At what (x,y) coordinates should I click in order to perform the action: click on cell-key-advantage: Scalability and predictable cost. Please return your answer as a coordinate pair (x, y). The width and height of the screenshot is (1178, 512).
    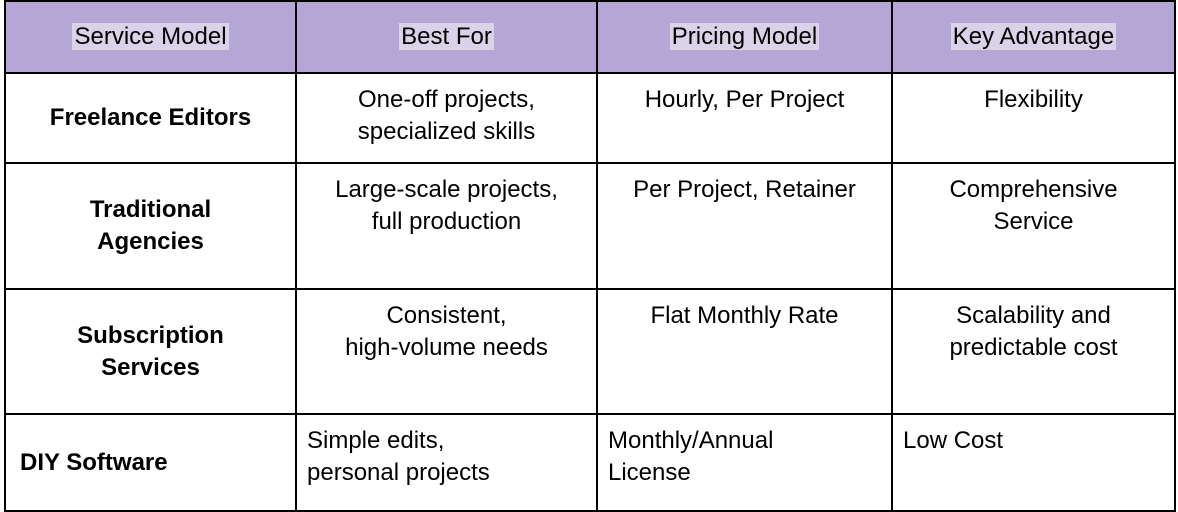
    Looking at the image, I should click on (1033, 351).